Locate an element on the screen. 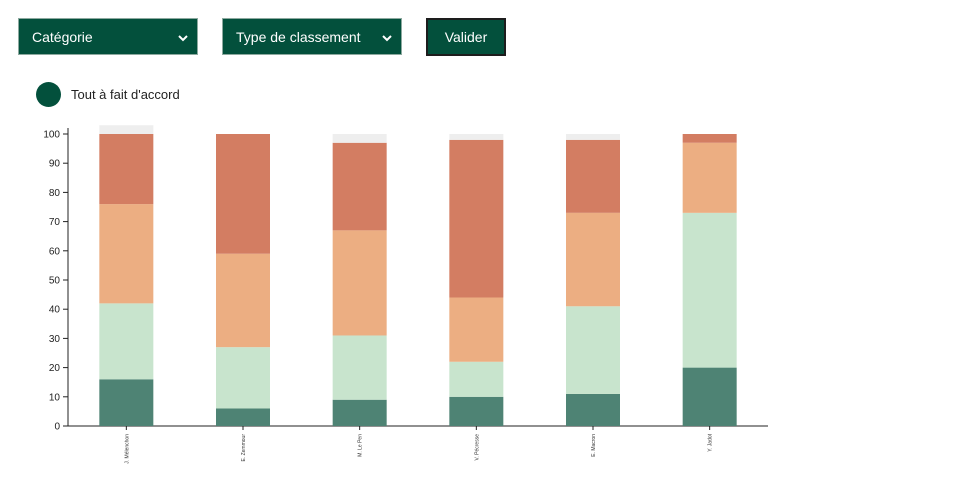 The width and height of the screenshot is (960, 500). legend-swatch is located at coordinates (48, 94).